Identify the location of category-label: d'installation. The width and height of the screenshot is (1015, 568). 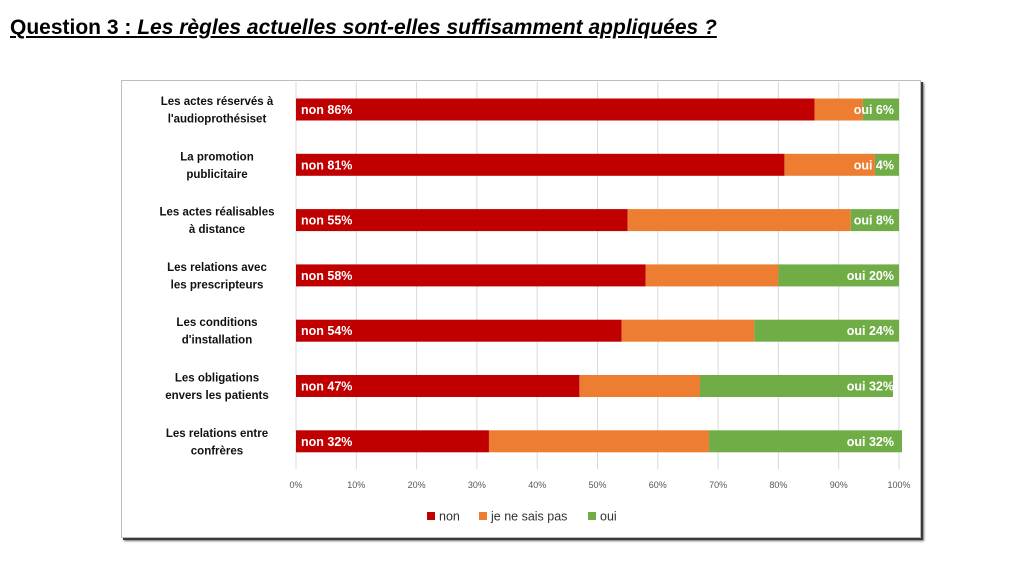
(217, 341).